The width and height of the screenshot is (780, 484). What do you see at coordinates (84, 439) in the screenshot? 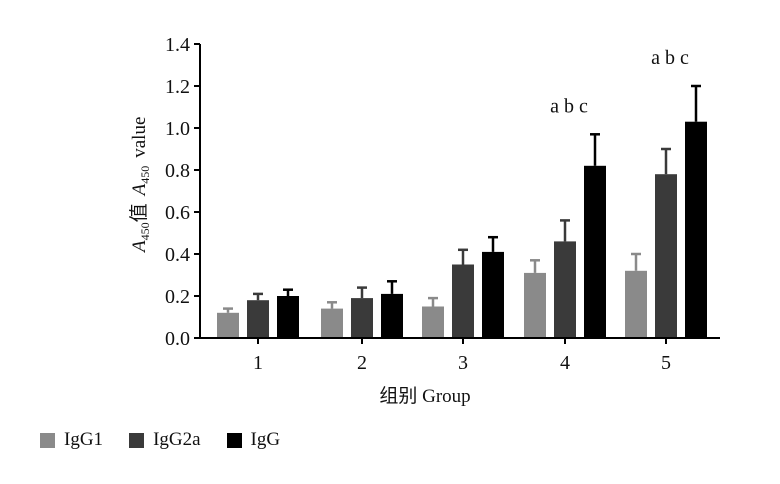
I see `legend-label-igg1: IgG1` at bounding box center [84, 439].